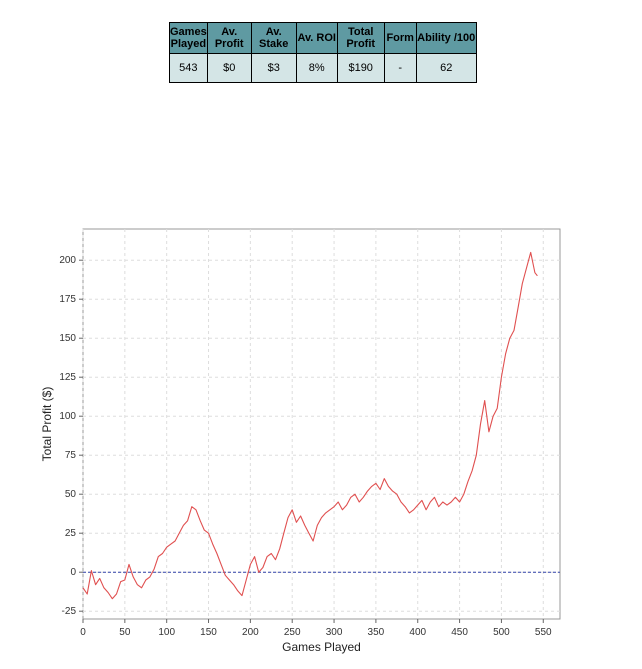  Describe the element at coordinates (292, 632) in the screenshot. I see `x-tick-label: 250` at that location.